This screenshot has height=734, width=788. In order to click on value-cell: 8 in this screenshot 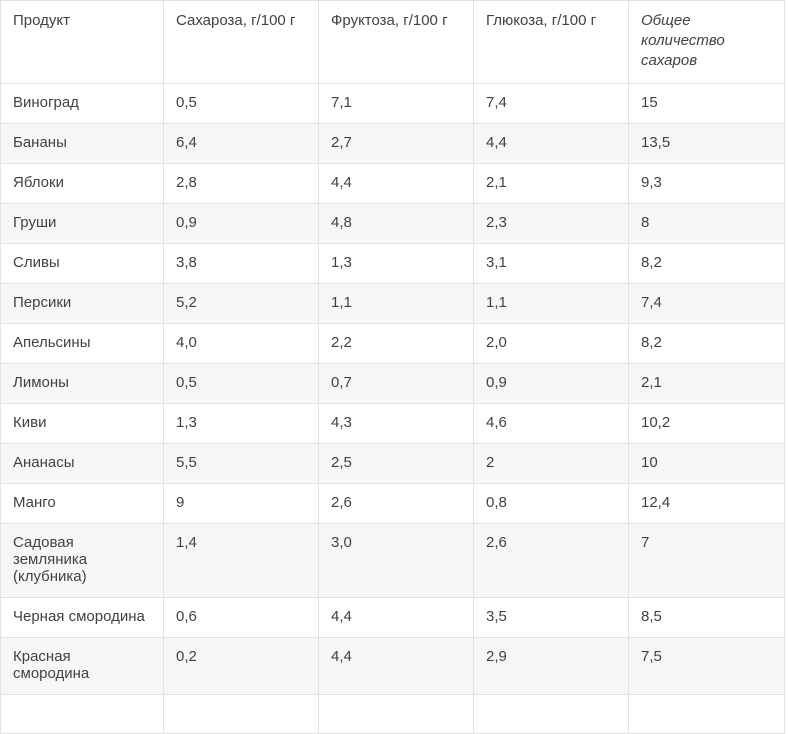, I will do `click(706, 223)`.